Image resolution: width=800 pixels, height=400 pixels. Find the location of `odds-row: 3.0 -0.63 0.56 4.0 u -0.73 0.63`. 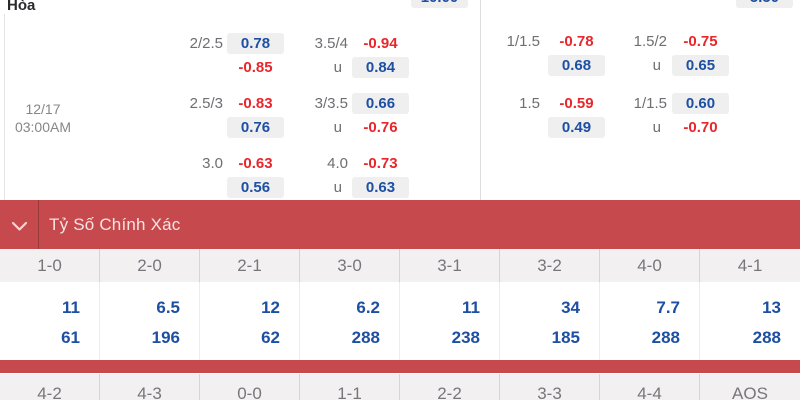

odds-row: 3.0 -0.63 0.56 4.0 u -0.73 0.63 is located at coordinates (400, 176).